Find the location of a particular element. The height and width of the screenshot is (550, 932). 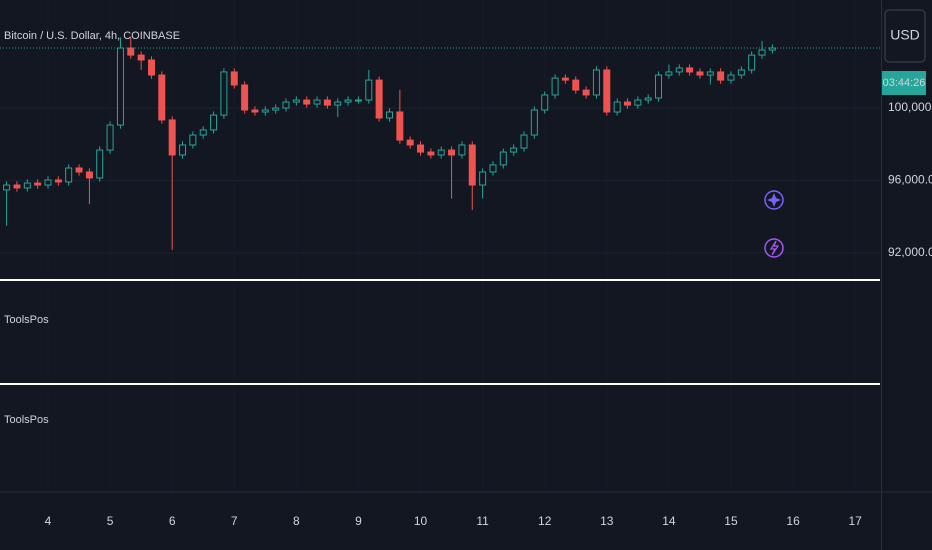

x-tick-label: 7 is located at coordinates (234, 521).